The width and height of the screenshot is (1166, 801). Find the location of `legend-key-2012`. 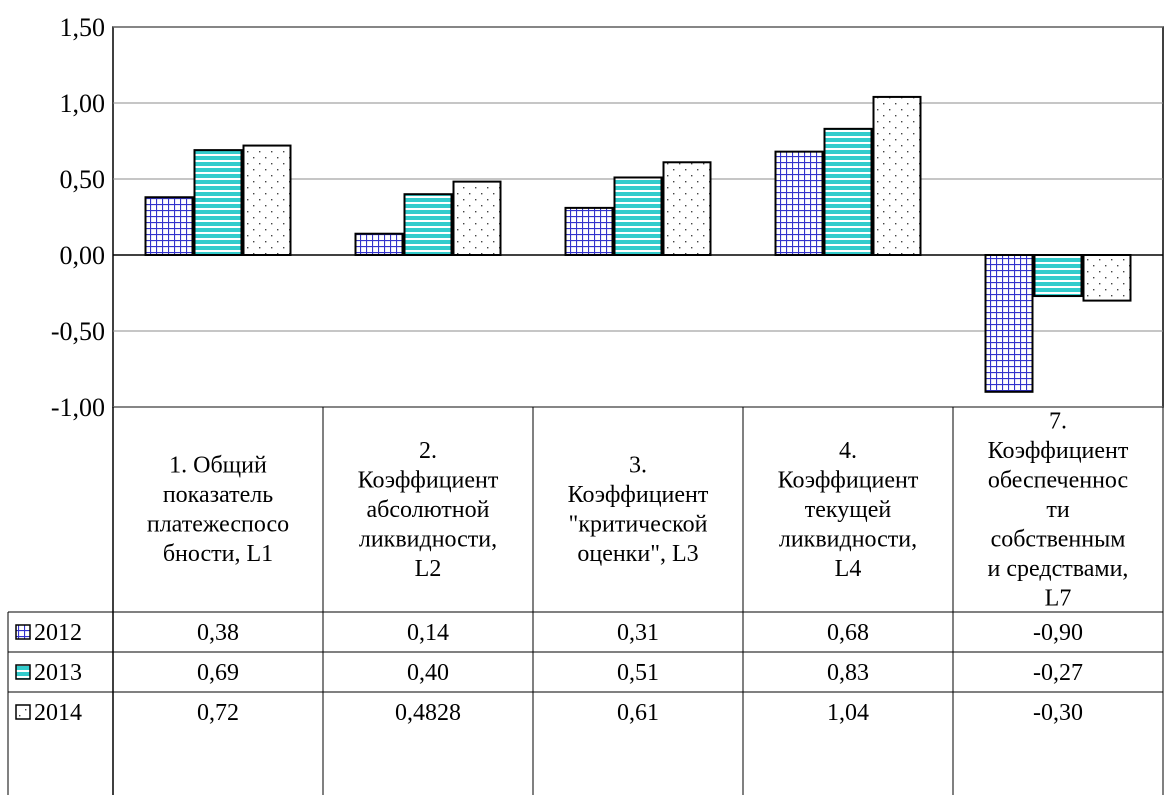

legend-key-2012 is located at coordinates (23, 632).